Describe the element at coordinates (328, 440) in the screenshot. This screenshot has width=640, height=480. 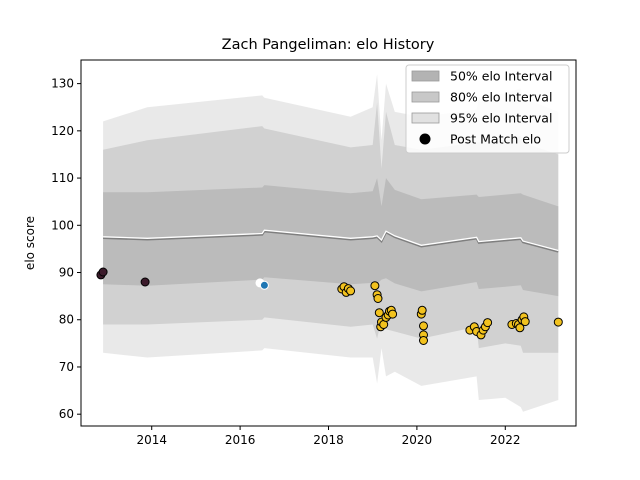
I see `x-tick-label: 2018` at that location.